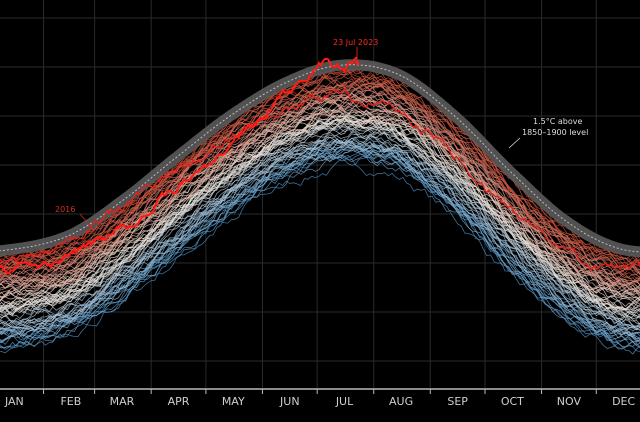  What do you see at coordinates (122, 401) in the screenshot?
I see `x-tick-label: MAR` at bounding box center [122, 401].